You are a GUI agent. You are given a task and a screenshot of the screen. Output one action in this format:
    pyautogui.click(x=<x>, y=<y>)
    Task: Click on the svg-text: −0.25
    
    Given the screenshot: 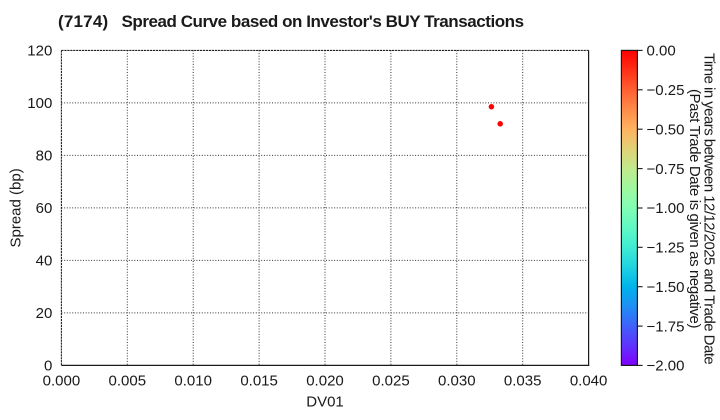 What is the action you would take?
    pyautogui.click(x=666, y=90)
    